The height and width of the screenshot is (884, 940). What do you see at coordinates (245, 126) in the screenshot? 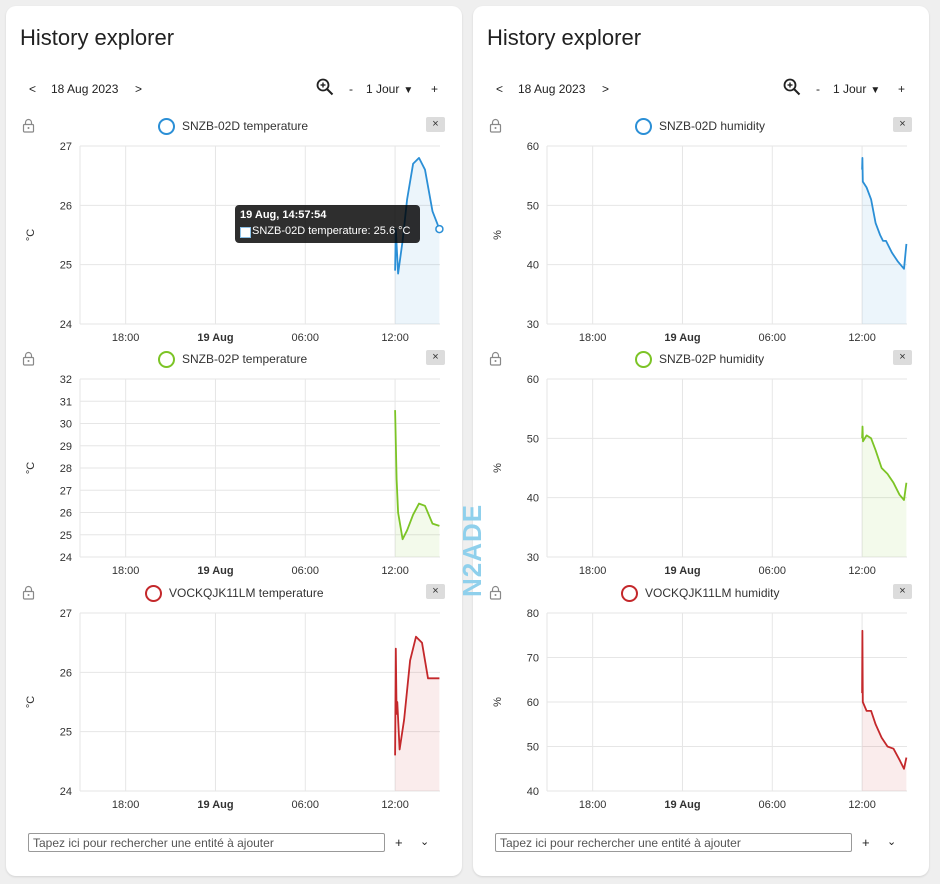
I see `legend-label: SNZB-02D temperature` at bounding box center [245, 126].